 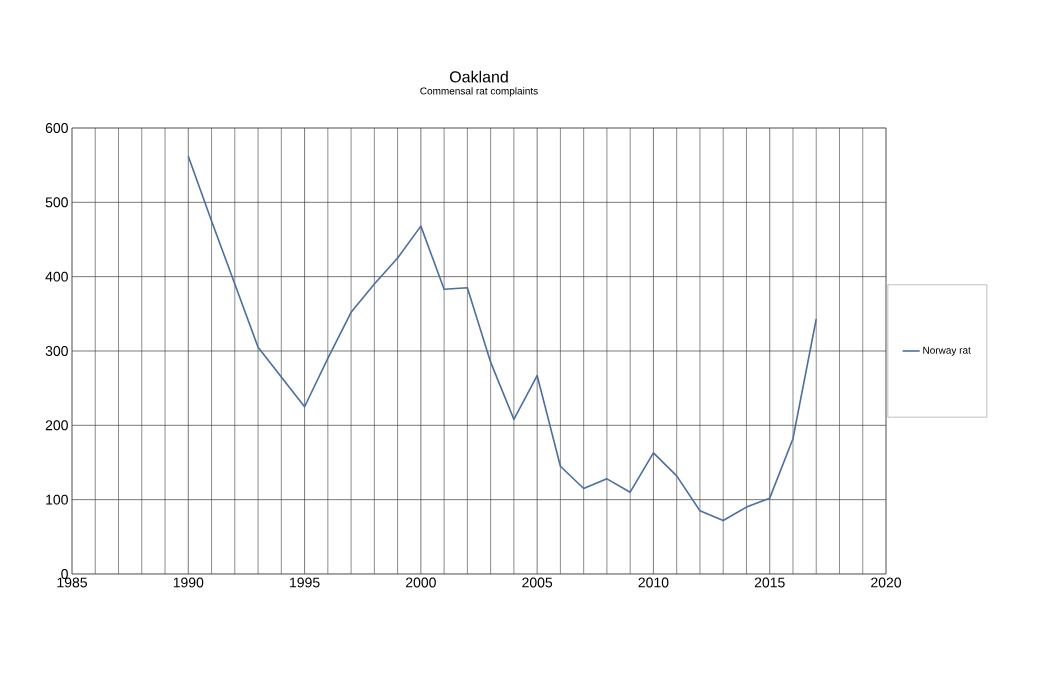 What do you see at coordinates (57, 499) in the screenshot?
I see `y-tick-label: 100` at bounding box center [57, 499].